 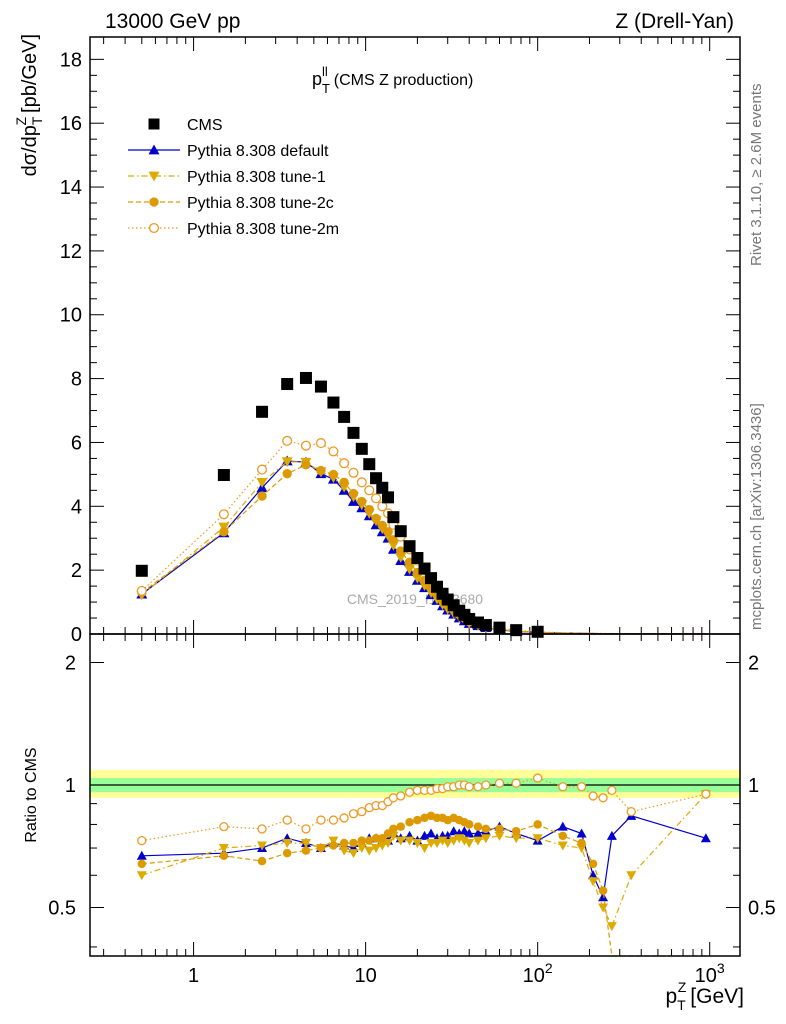 I want to click on y-tick-label: 10, so click(x=71, y=316).